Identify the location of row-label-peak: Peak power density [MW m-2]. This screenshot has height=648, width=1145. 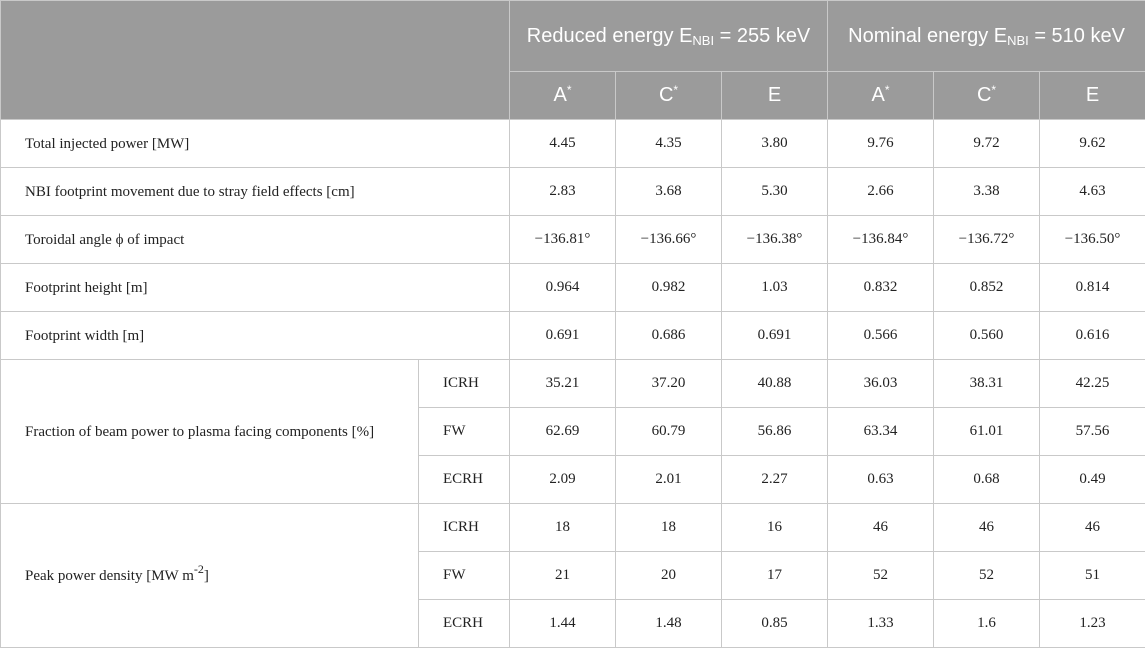
(210, 576).